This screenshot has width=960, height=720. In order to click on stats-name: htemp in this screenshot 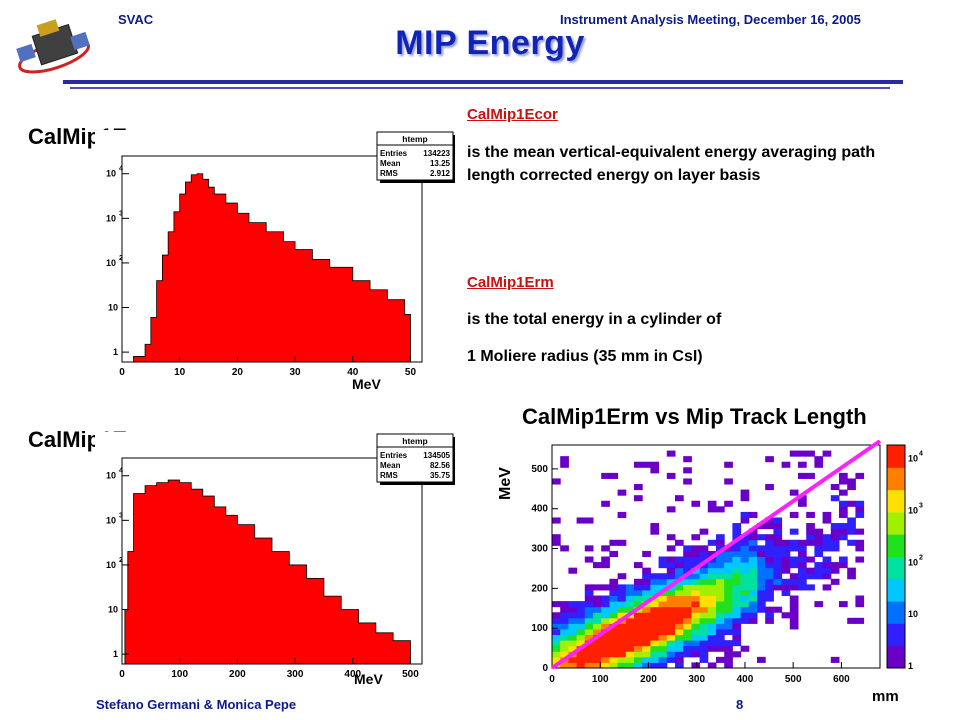, I will do `click(415, 139)`.